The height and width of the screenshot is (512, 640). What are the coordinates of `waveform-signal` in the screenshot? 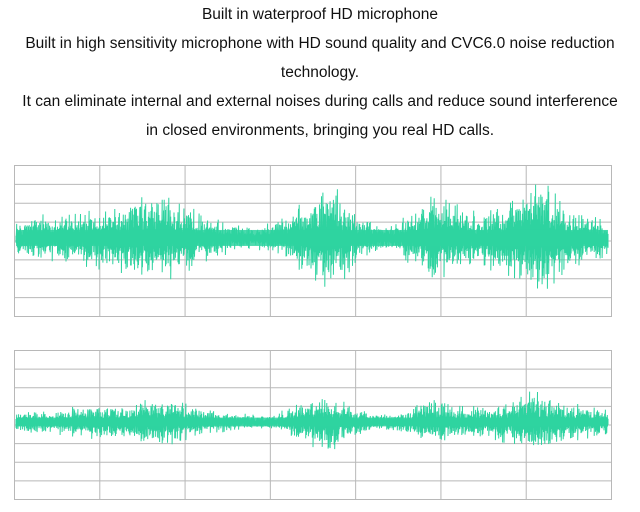 It's located at (312, 420).